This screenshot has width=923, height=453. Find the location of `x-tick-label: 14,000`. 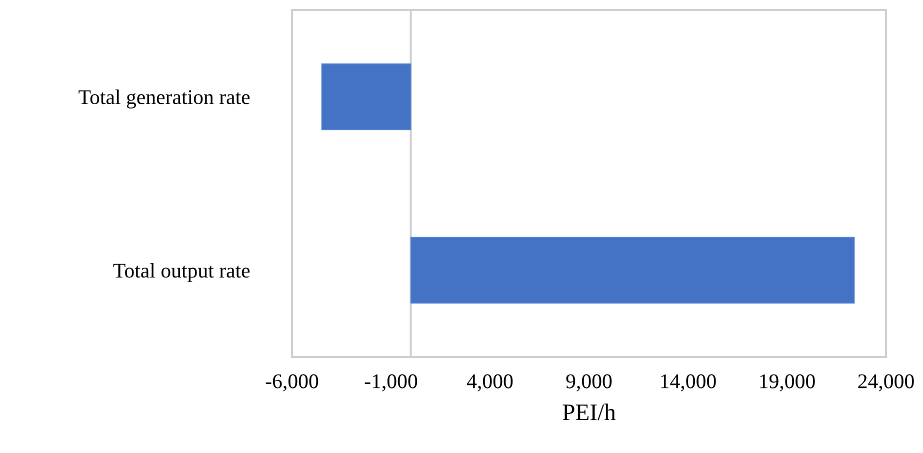

x-tick-label: 14,000 is located at coordinates (688, 383).